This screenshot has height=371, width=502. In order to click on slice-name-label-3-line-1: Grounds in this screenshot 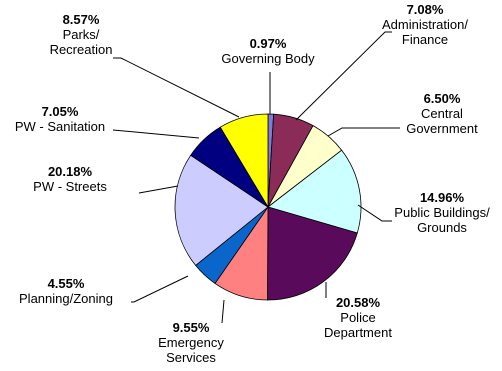, I will do `click(442, 227)`.